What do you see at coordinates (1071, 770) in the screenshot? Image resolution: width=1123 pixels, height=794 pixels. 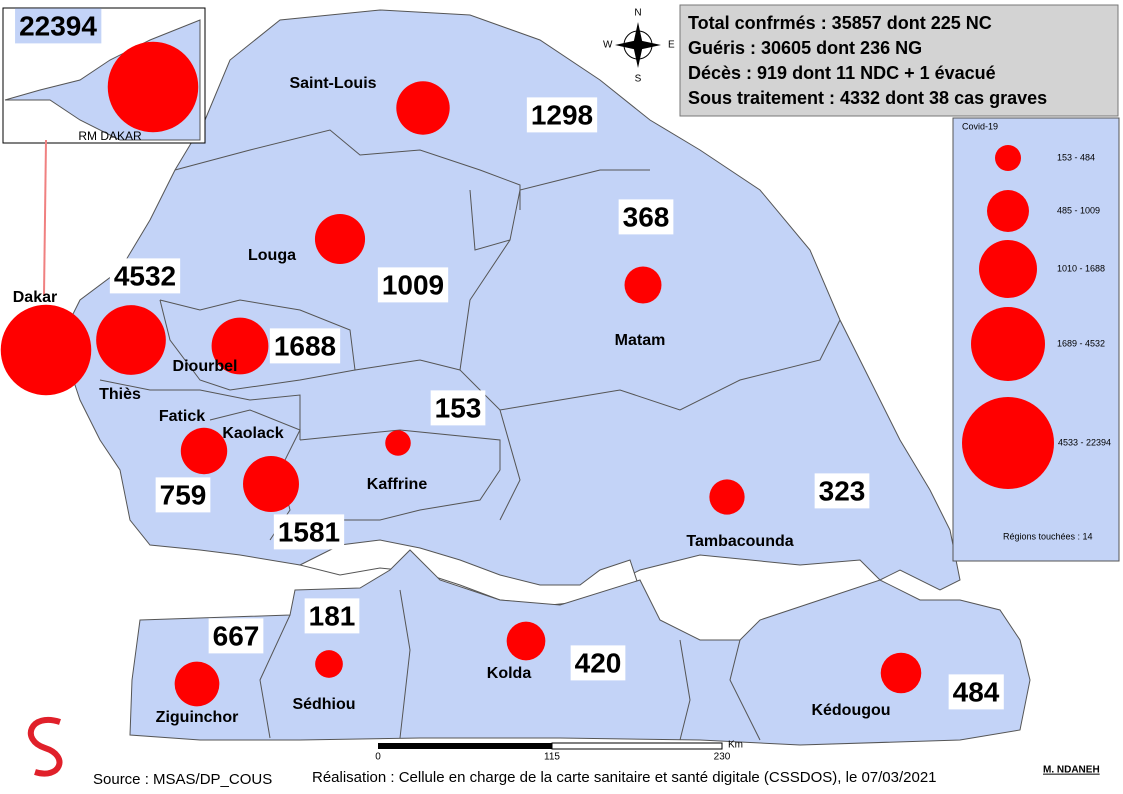 I see `author: M. NDANEH` at bounding box center [1071, 770].